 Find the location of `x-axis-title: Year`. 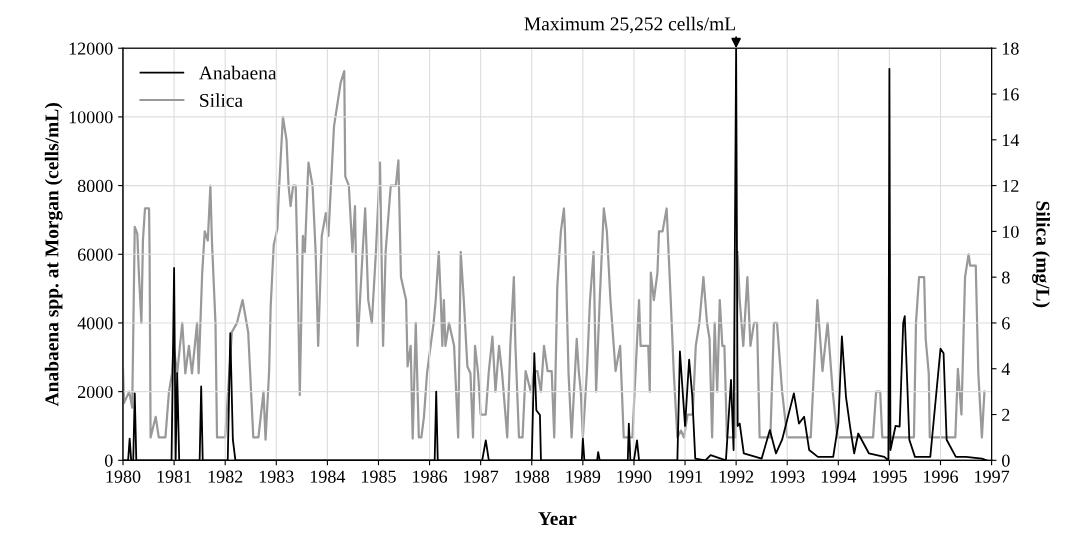

x-axis-title: Year is located at coordinates (557, 519).